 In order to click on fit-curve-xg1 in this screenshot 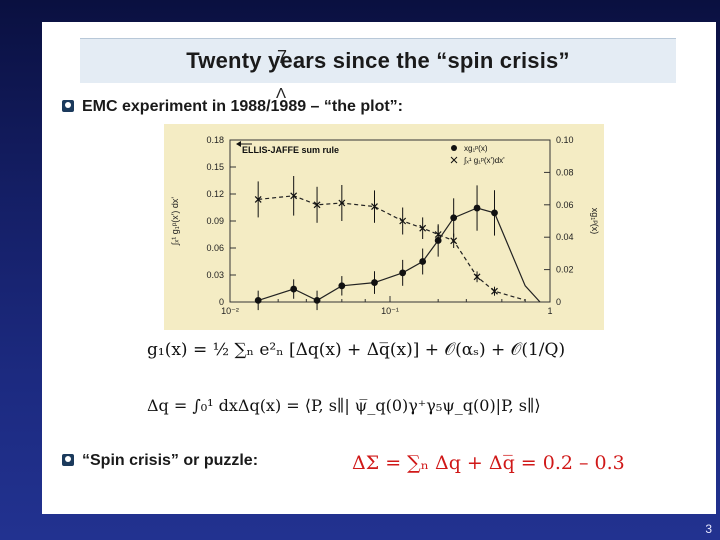, I will do `click(399, 255)`.